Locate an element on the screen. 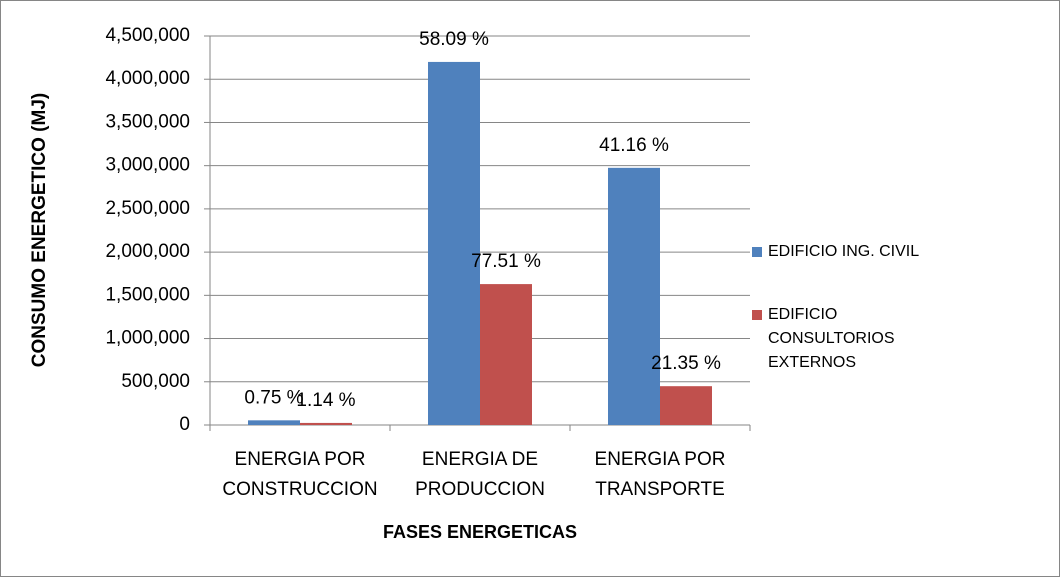 This screenshot has height=577, width=1060. legend-label: EDIFICIO ING. CIVIL is located at coordinates (844, 251).